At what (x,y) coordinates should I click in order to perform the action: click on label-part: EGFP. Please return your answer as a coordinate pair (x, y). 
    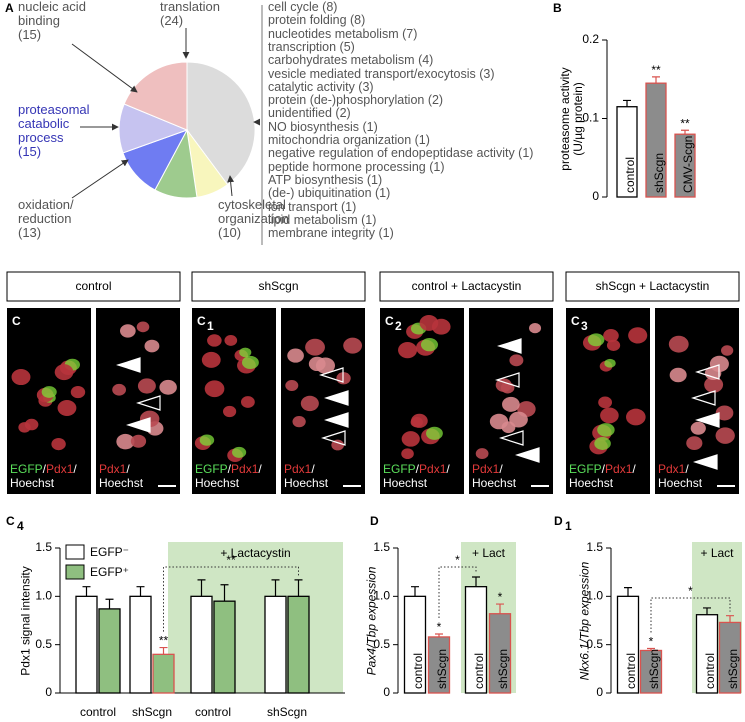
    Looking at the image, I should click on (399, 469).